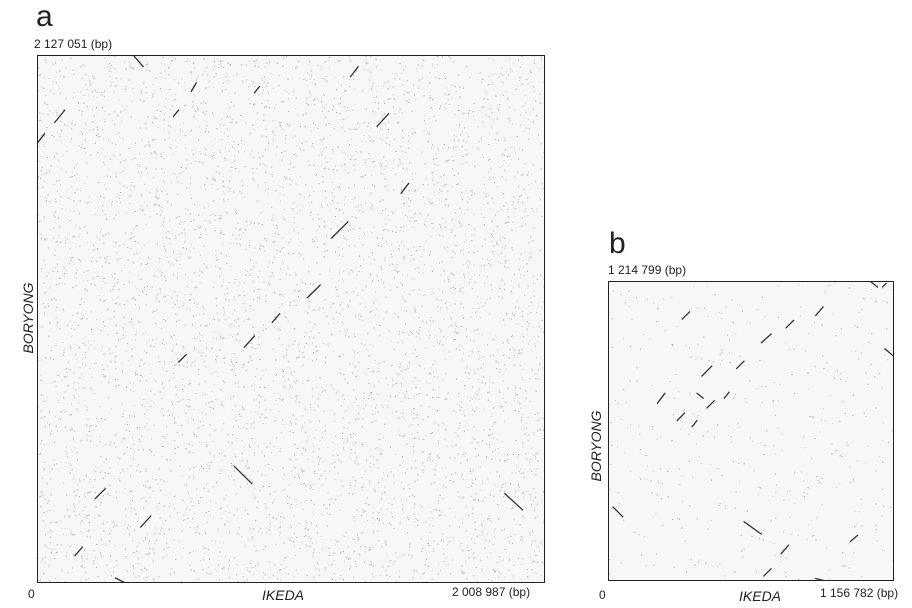  I want to click on panel-a-letter: a, so click(44, 16).